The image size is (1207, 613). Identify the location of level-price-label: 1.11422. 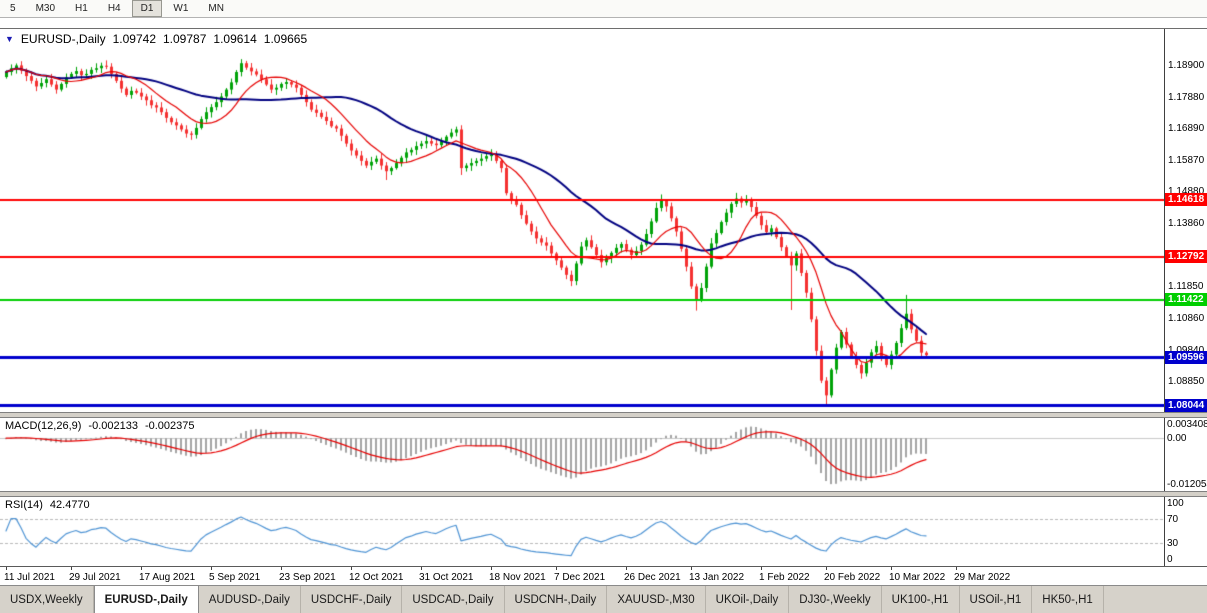
(1186, 300).